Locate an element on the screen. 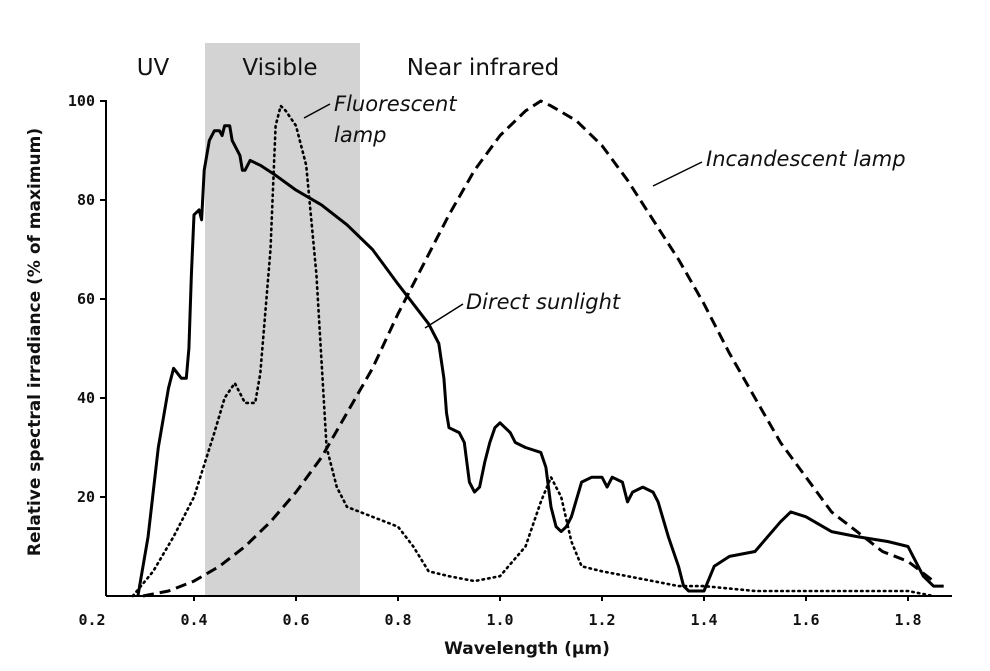 The image size is (990, 671). sunlight-leader-line is located at coordinates (444, 316).